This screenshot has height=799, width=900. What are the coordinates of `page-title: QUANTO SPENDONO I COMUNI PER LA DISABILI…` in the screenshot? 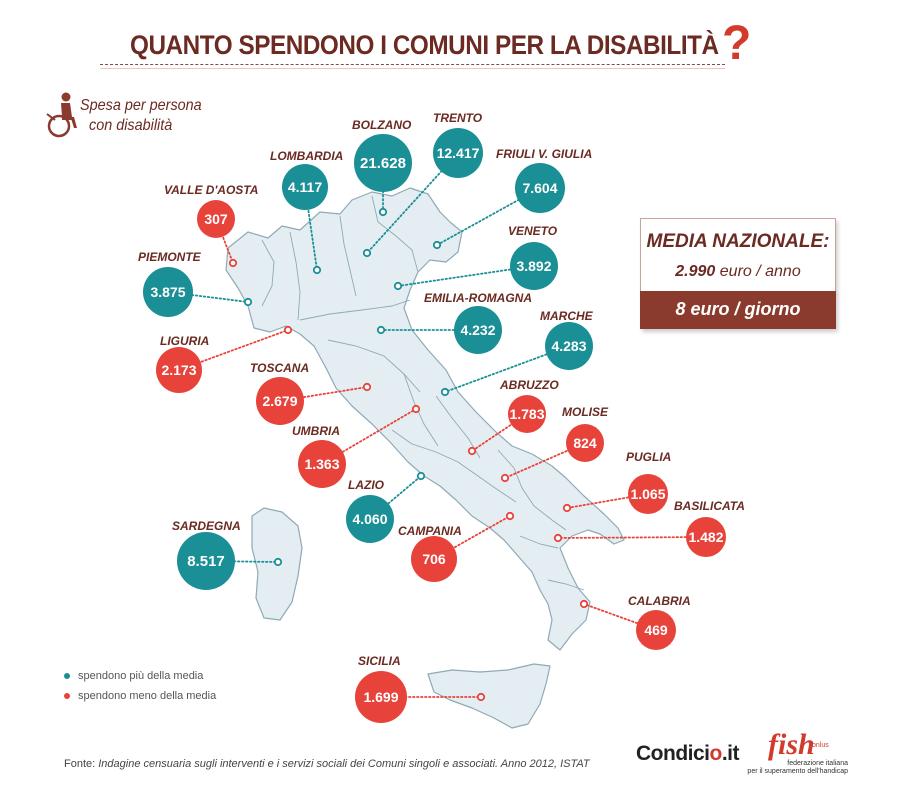 It's located at (424, 45).